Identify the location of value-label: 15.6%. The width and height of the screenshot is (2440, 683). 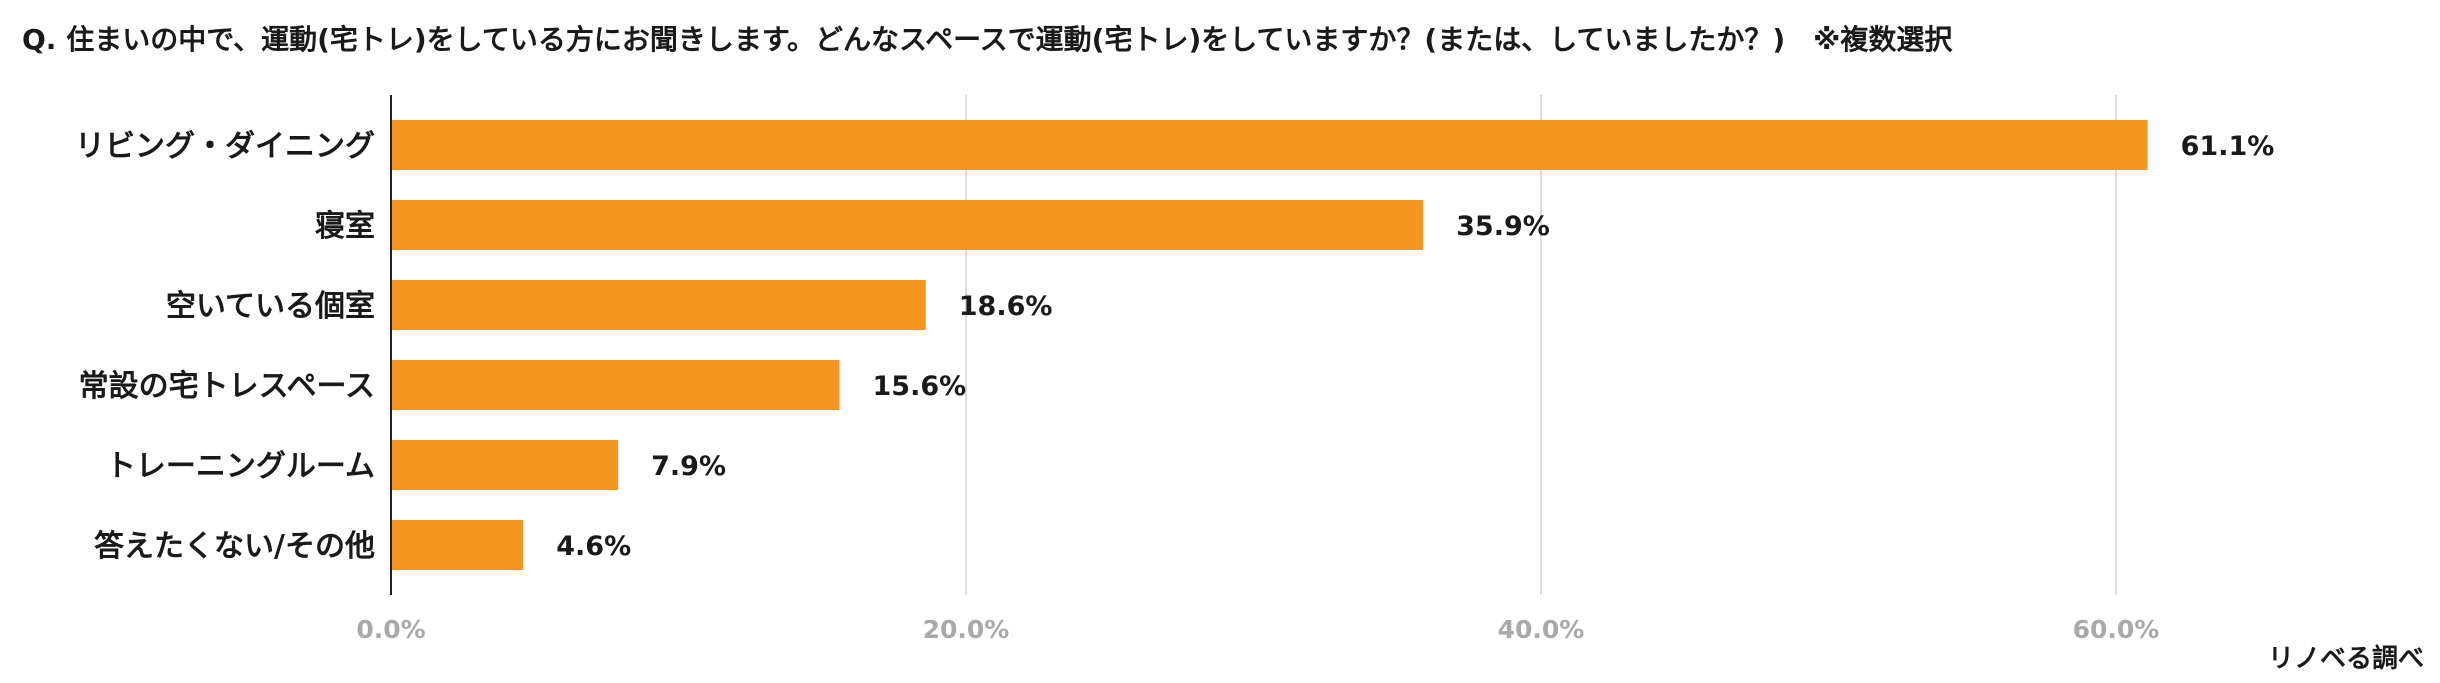
(920, 386).